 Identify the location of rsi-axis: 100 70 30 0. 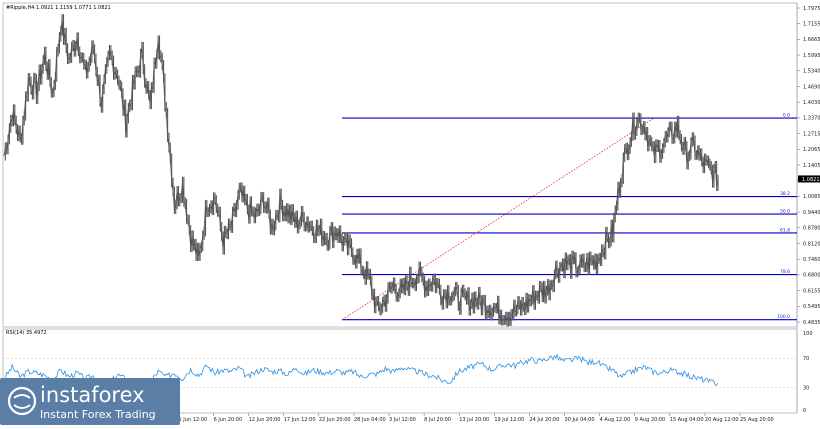
(808, 372).